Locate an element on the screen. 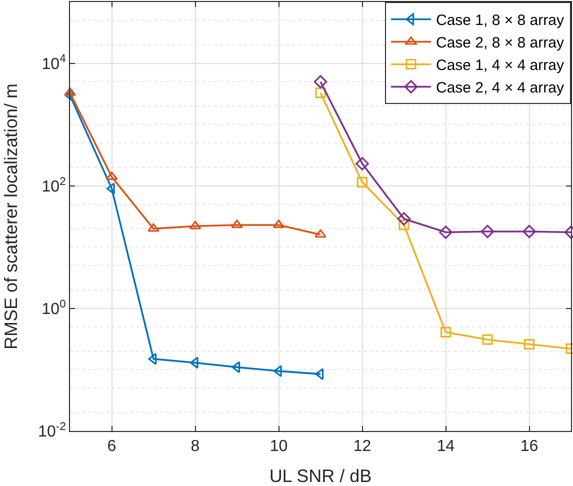  y-tick-label: 10$^{2}$ is located at coordinates (54, 186).